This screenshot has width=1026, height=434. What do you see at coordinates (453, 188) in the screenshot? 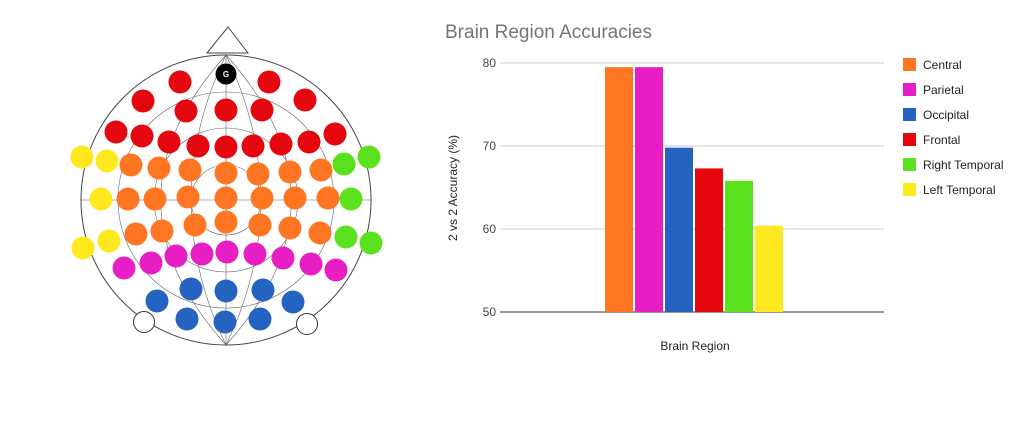
I see `y-axis-title: 2 vs 2 Accuracy (%)` at bounding box center [453, 188].